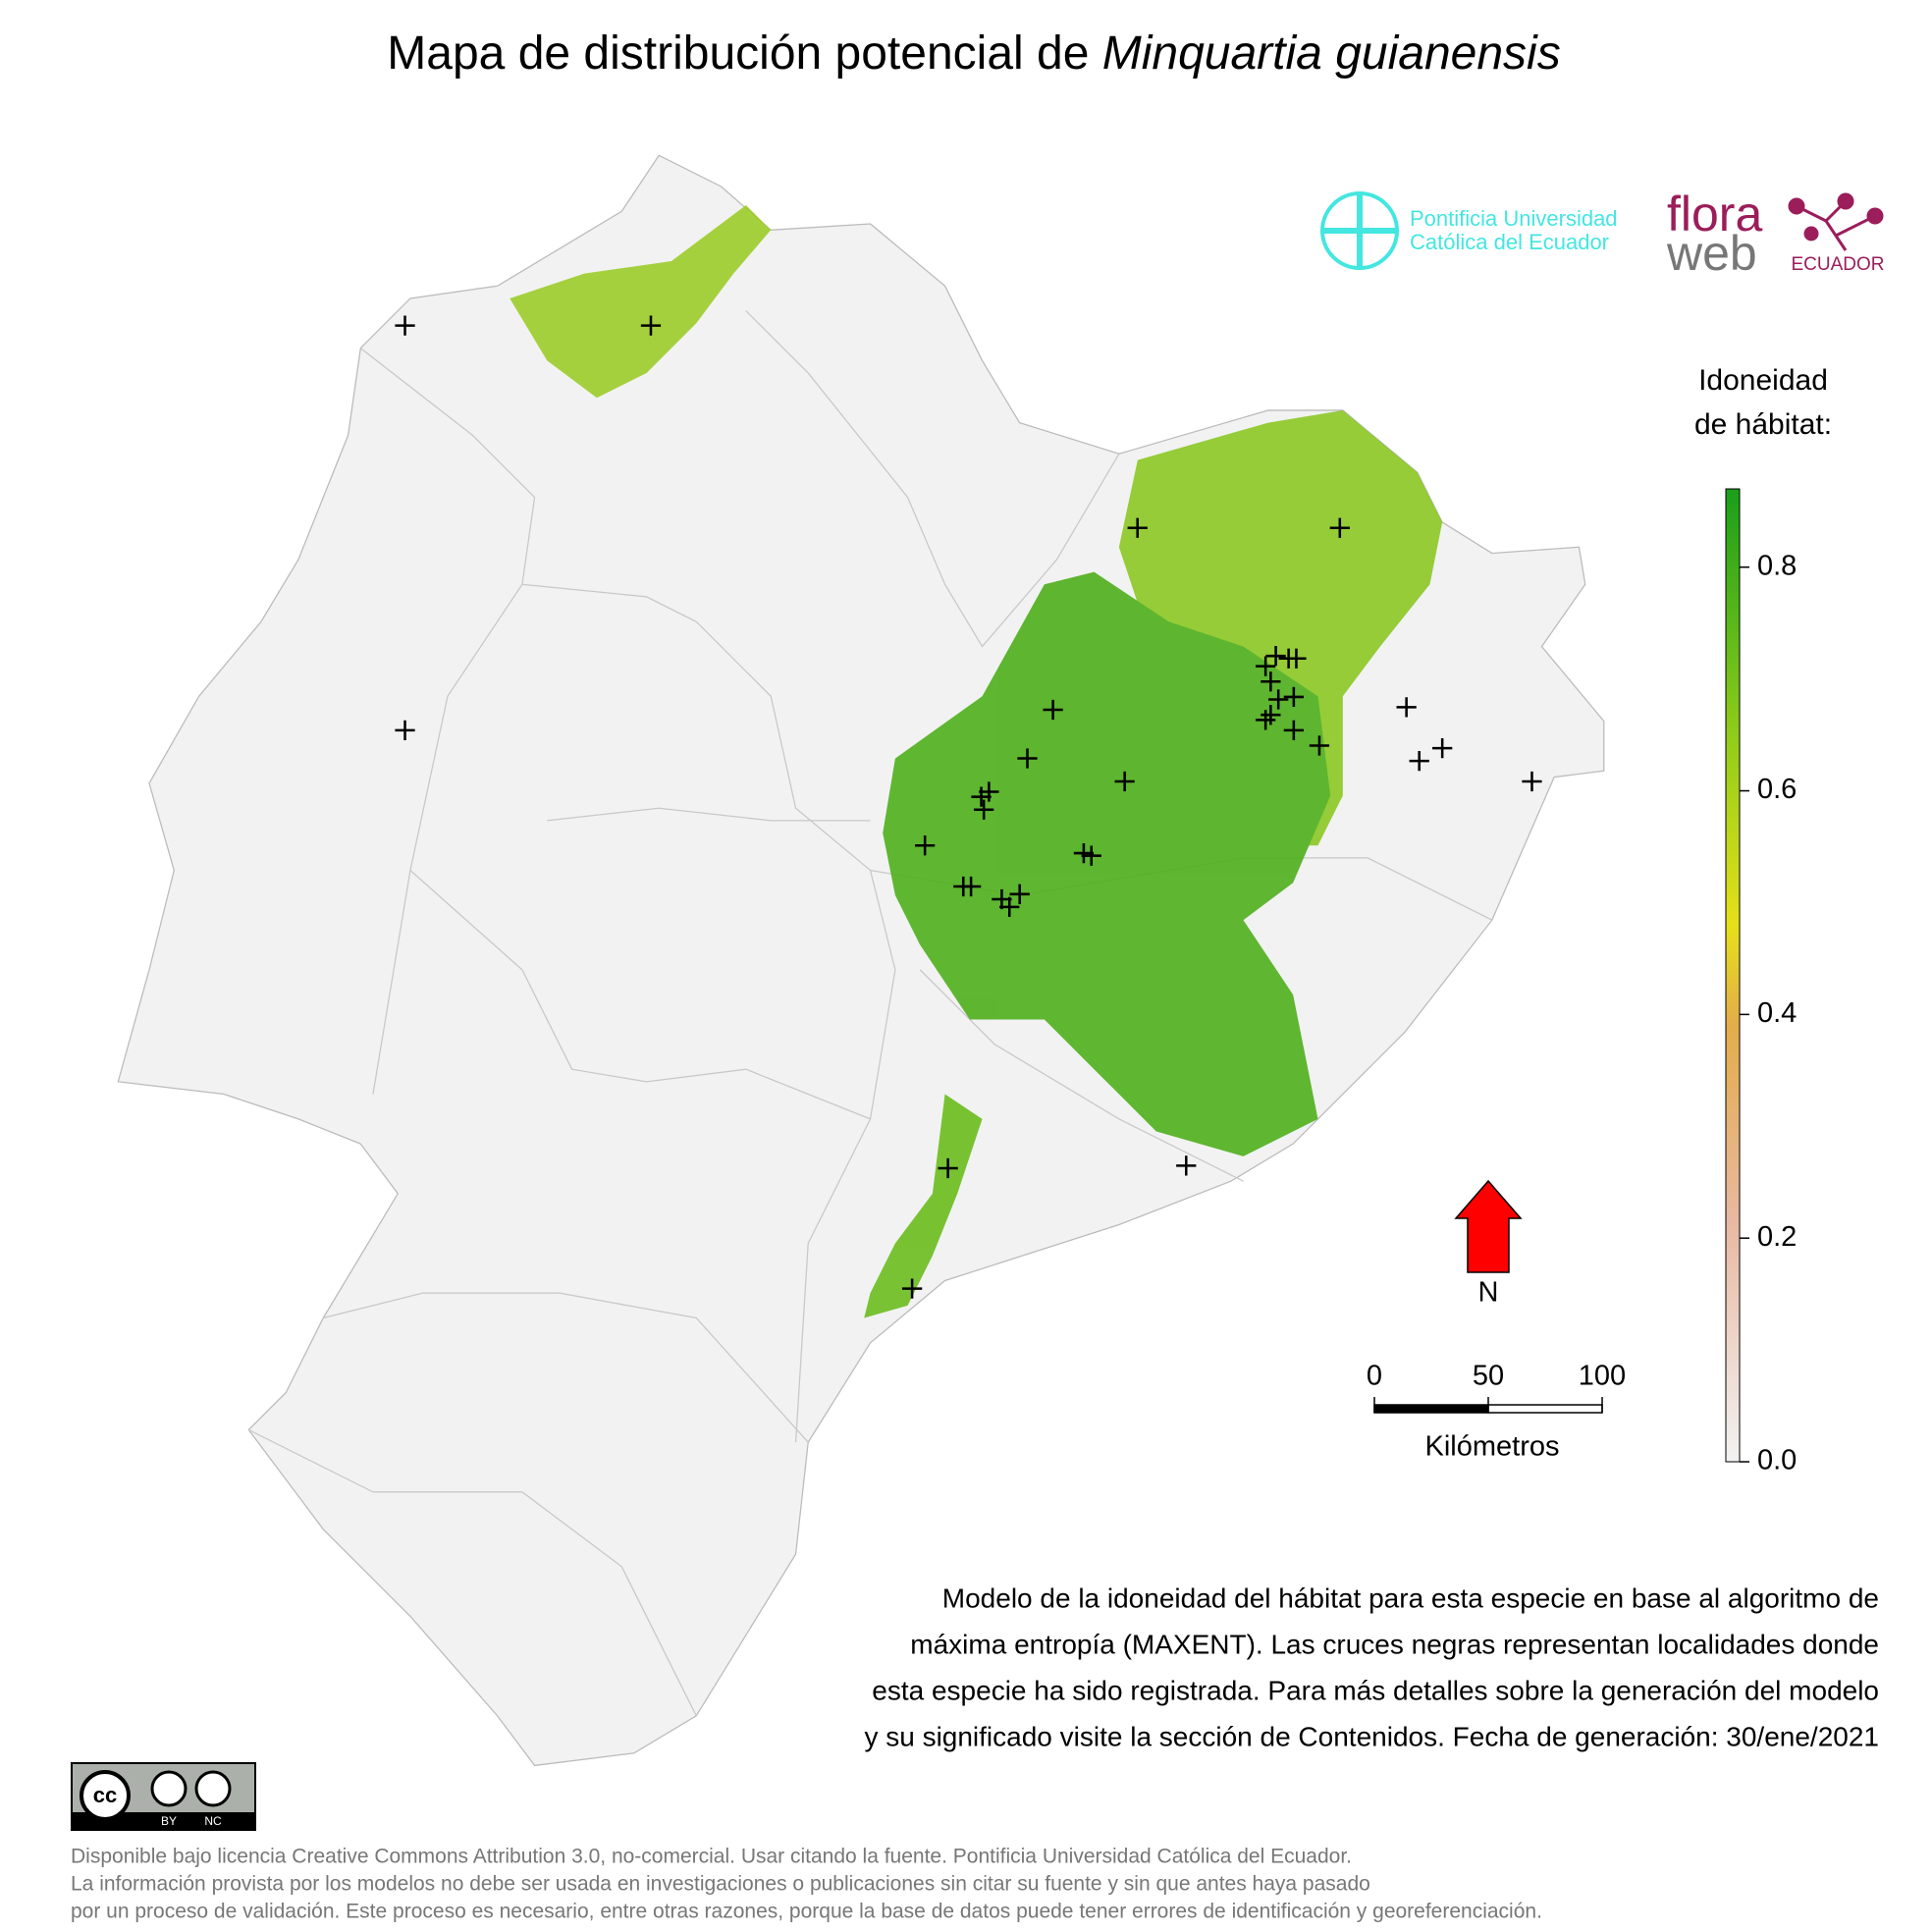  Describe the element at coordinates (169, 1821) in the screenshot. I see `badge-text: BY` at that location.